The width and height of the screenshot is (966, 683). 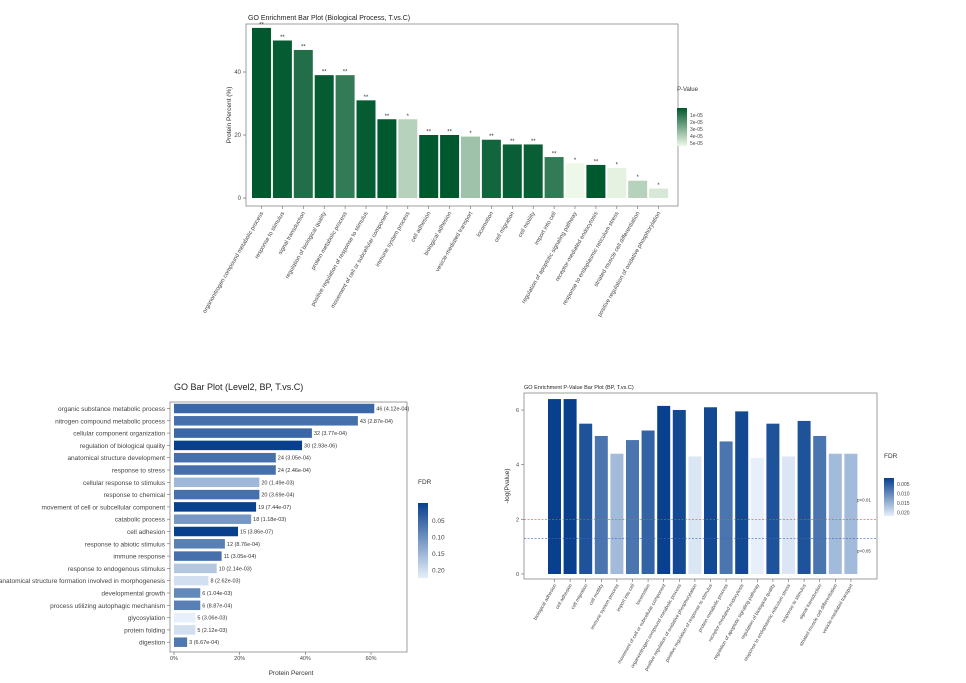 What do you see at coordinates (507, 485) in the screenshot?
I see `y-axis-label: -log(Pvalue)` at bounding box center [507, 485].